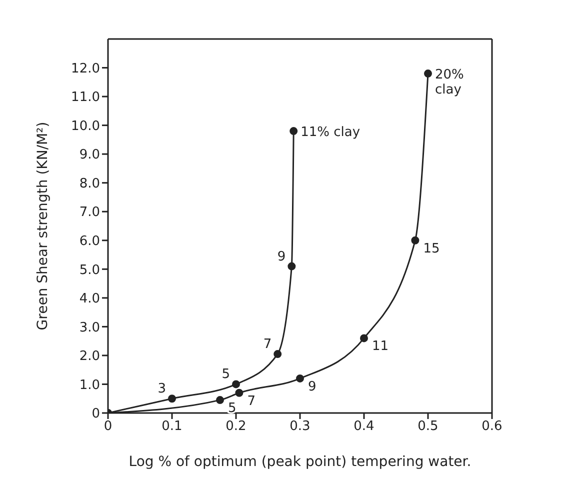  I want to click on x-tick-label: 0.6, so click(492, 426).